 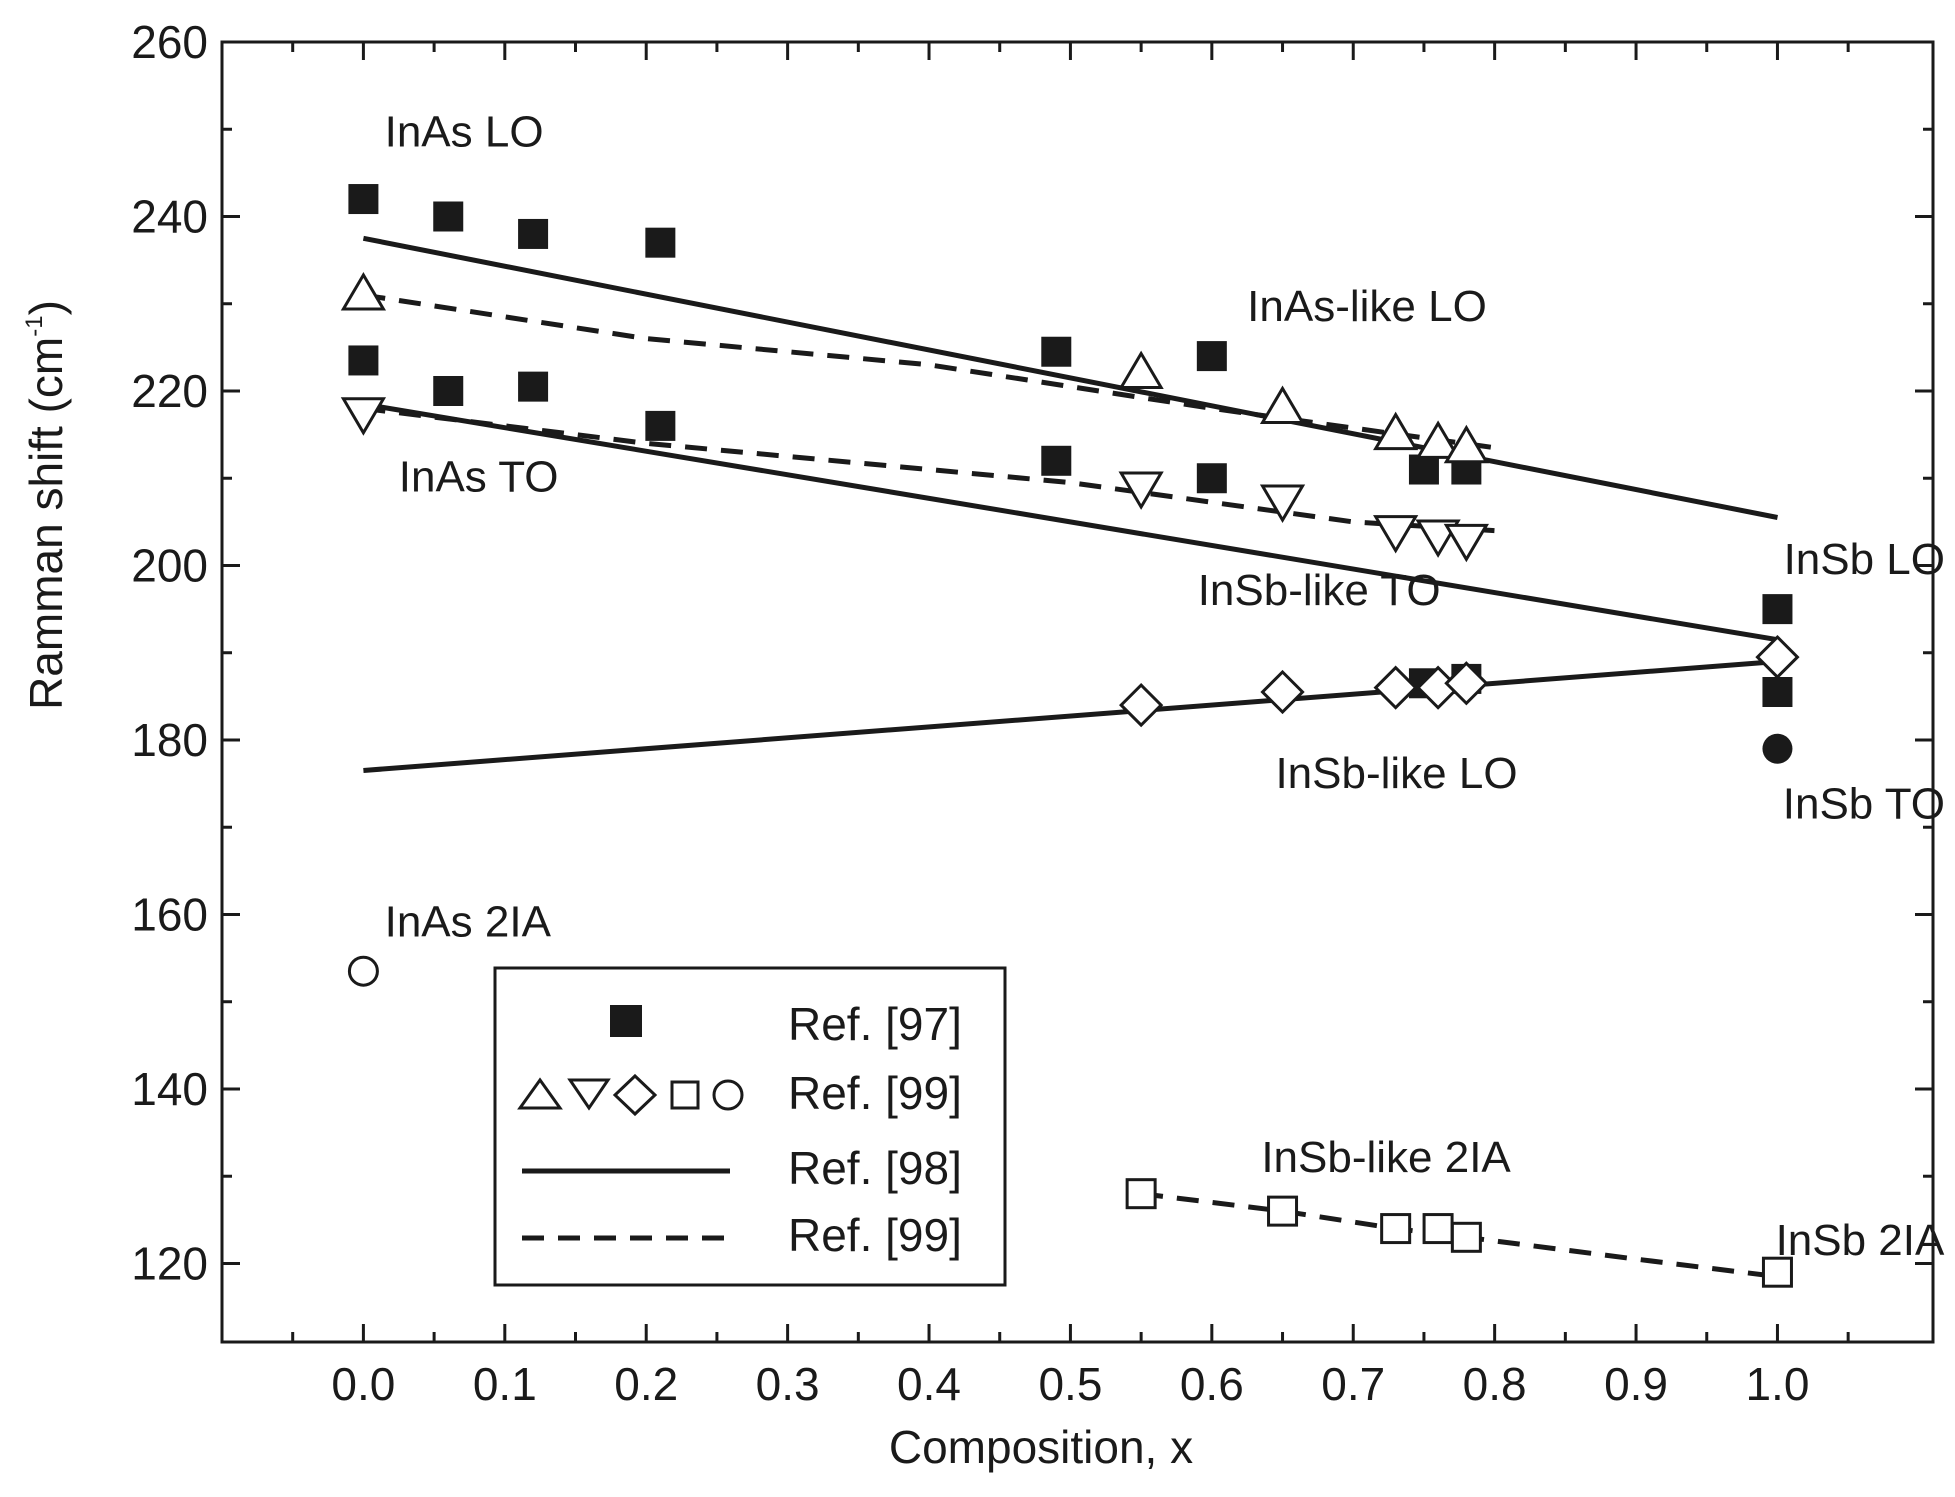 What do you see at coordinates (685, 1095) in the screenshot?
I see `legend-square-icon` at bounding box center [685, 1095].